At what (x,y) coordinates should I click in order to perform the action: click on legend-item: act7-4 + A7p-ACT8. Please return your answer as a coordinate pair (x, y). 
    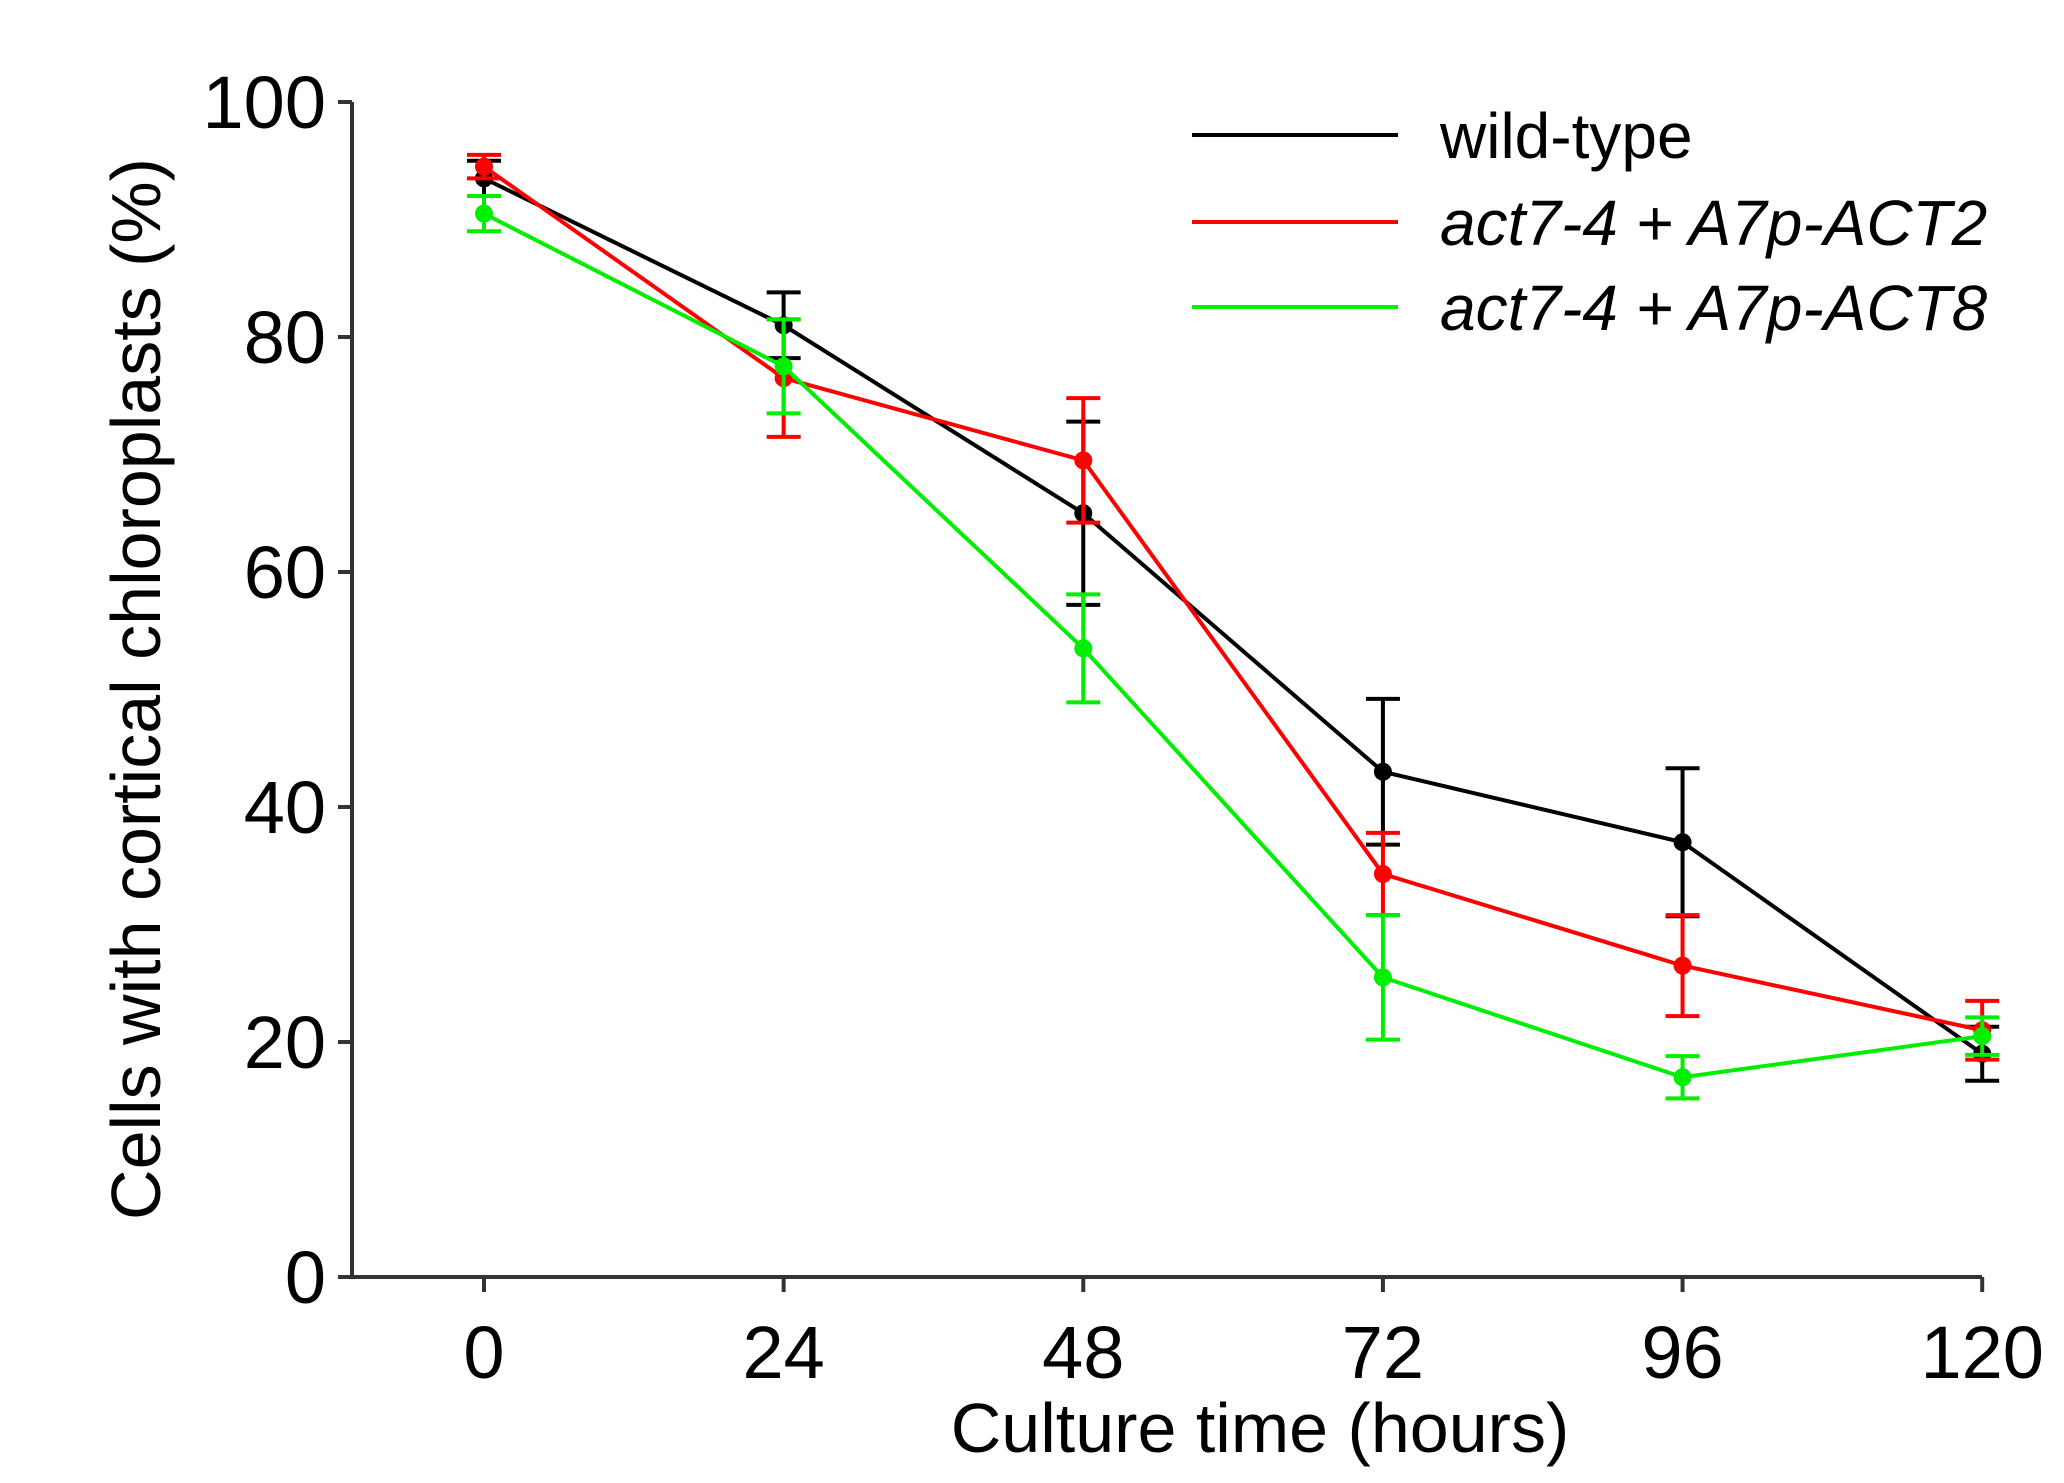
    Looking at the image, I should click on (1590, 308).